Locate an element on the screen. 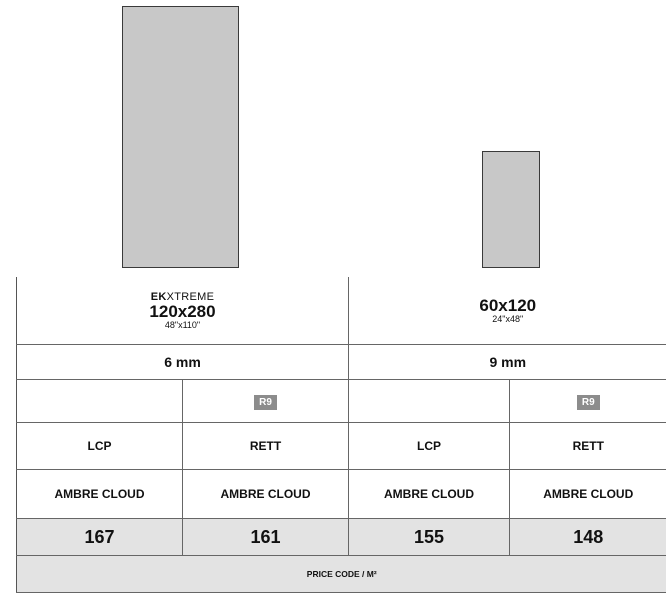 The height and width of the screenshot is (600, 666). slip-rating-row: R9 R9 is located at coordinates (341, 401).